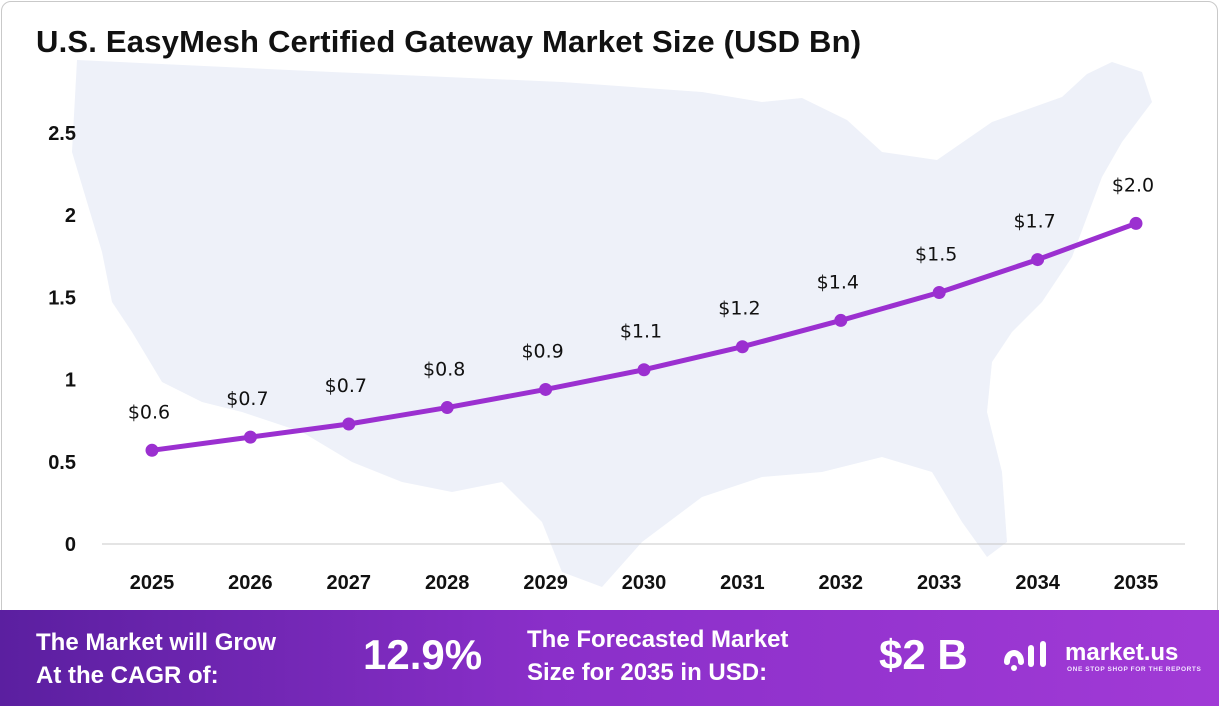 This screenshot has height=706, width=1219. I want to click on y-tick-label: 0, so click(70, 545).